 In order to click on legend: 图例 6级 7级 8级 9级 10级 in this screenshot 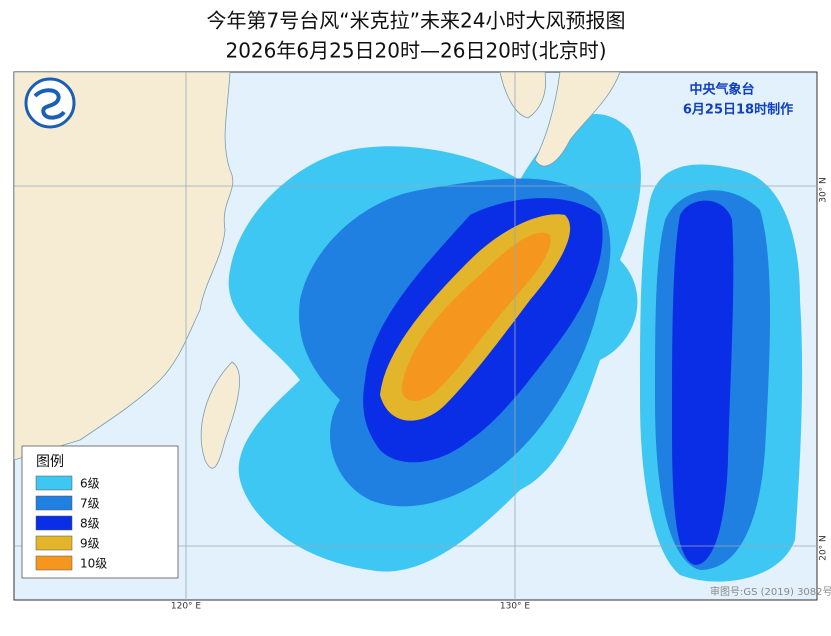, I will do `click(100, 512)`.